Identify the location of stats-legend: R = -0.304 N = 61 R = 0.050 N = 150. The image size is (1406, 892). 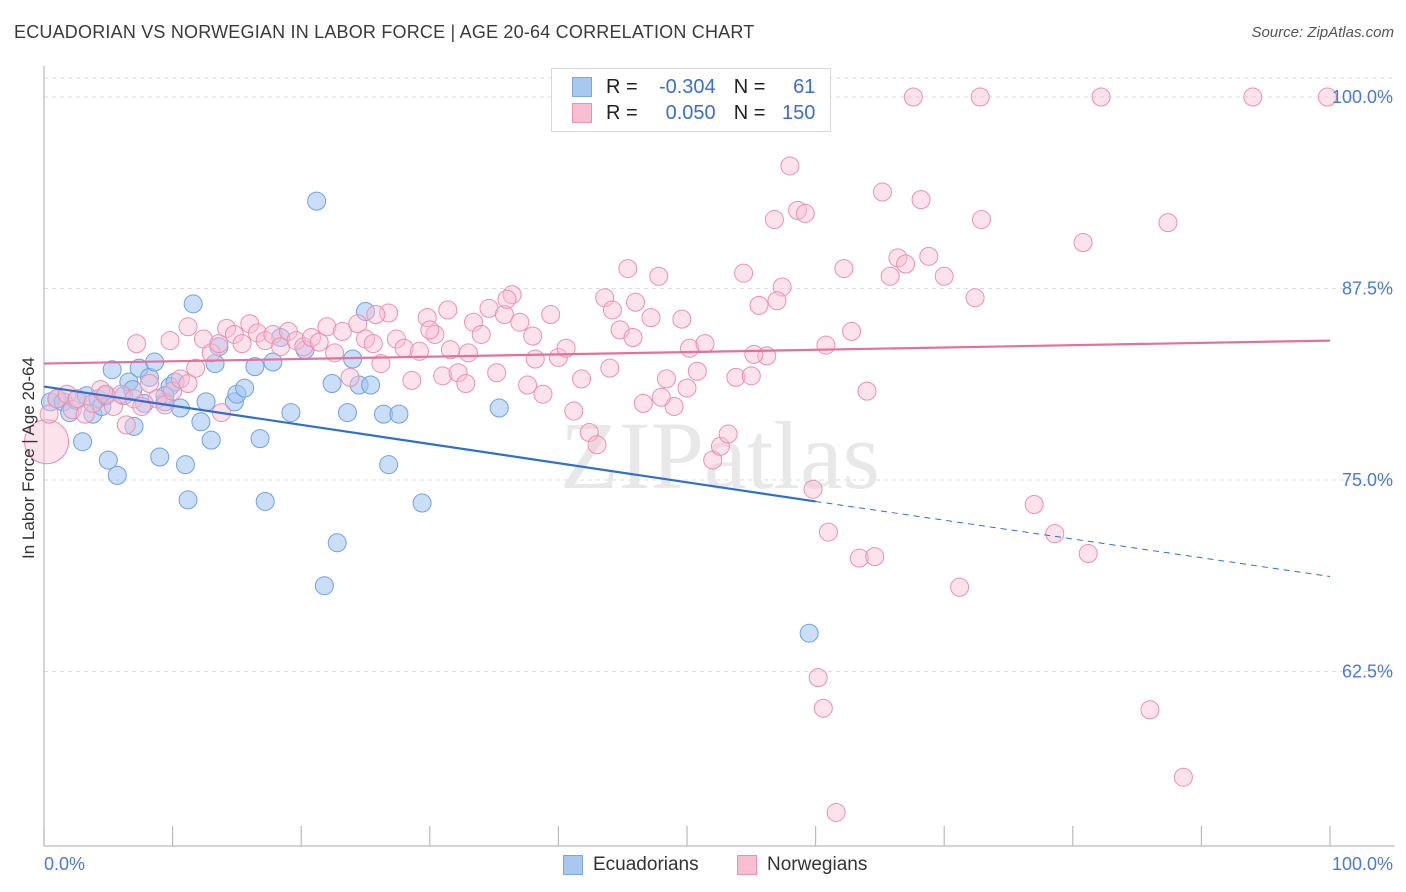
(691, 100).